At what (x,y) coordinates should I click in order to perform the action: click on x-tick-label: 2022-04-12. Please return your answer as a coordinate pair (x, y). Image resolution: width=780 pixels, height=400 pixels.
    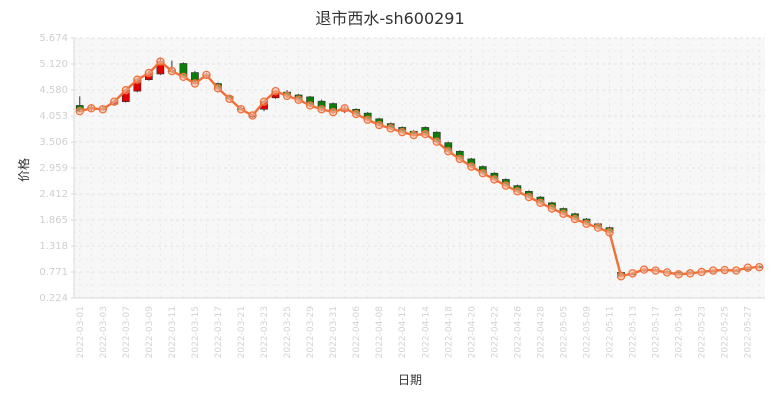
    Looking at the image, I should click on (403, 332).